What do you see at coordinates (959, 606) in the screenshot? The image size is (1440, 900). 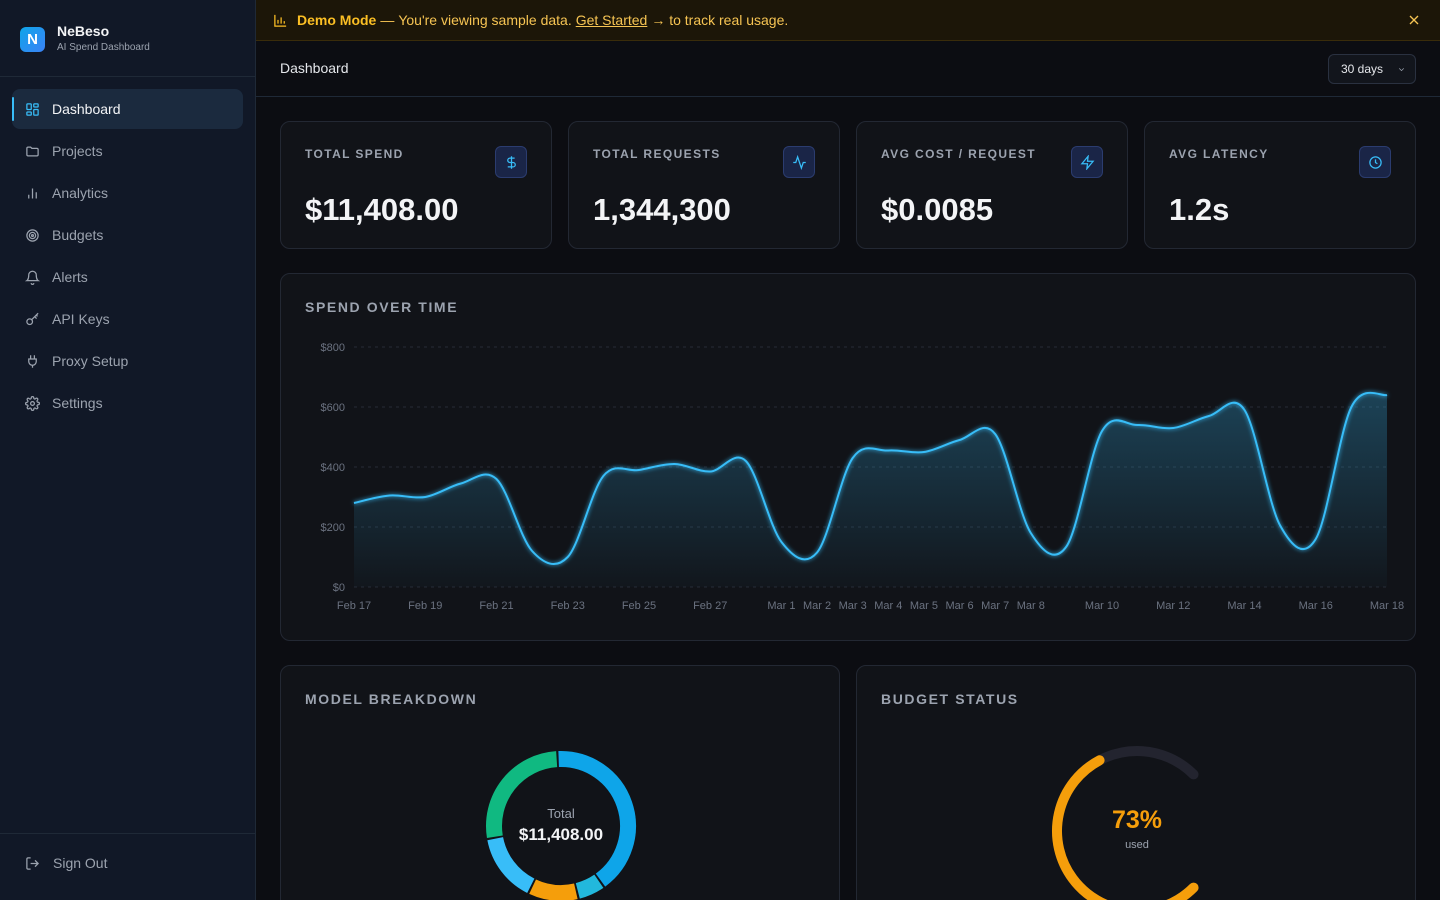 I see `x-tick-label: Mar 6` at bounding box center [959, 606].